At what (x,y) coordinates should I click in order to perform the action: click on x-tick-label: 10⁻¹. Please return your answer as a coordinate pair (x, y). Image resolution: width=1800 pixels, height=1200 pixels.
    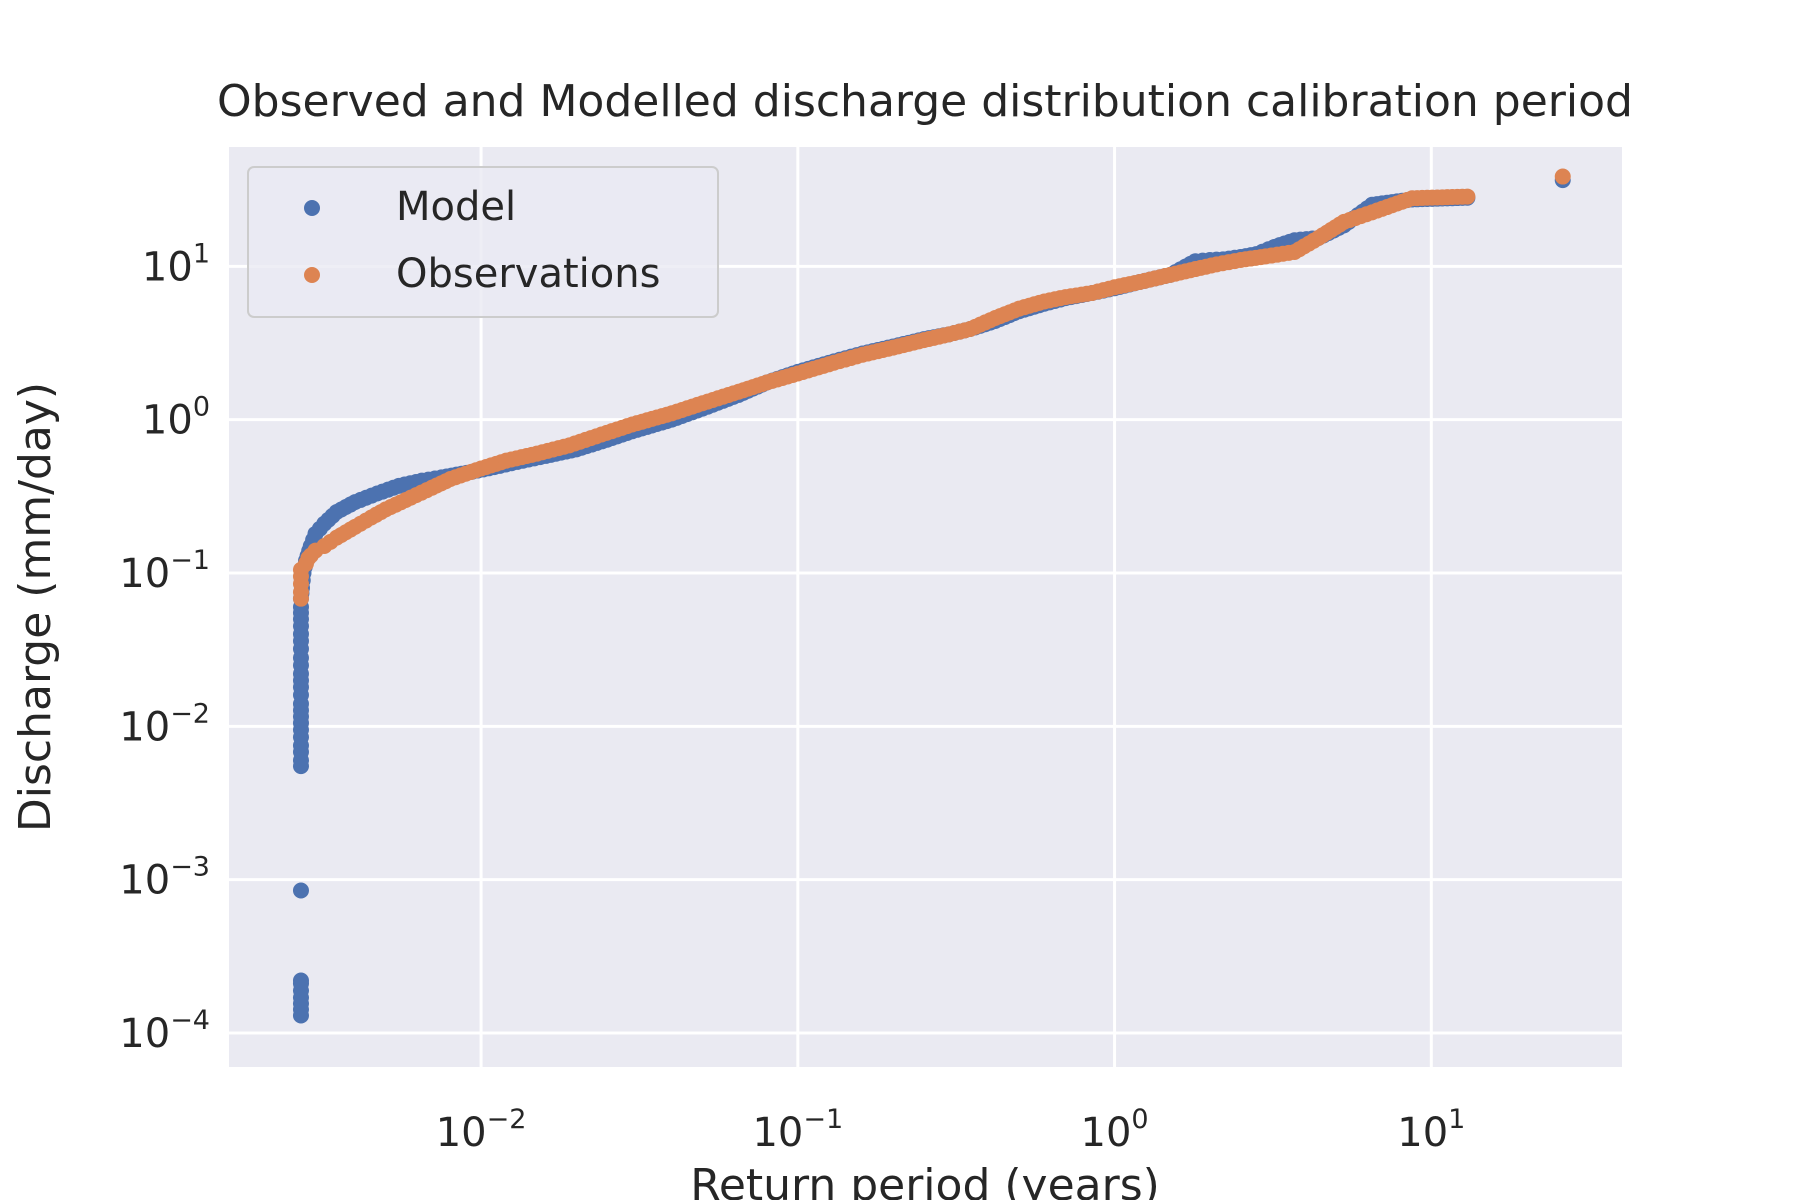
    Looking at the image, I should click on (797, 1130).